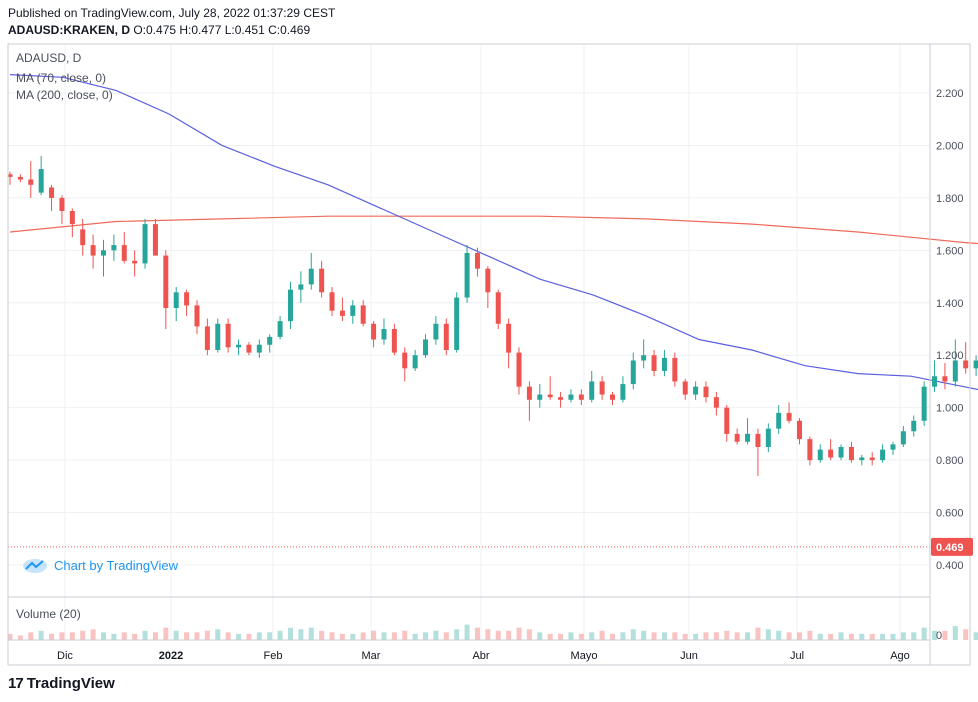 The width and height of the screenshot is (978, 702). Describe the element at coordinates (483, 656) in the screenshot. I see `time-axis: Dic 2022 Feb Mar Abr Mayo Jun Jul Ago` at that location.